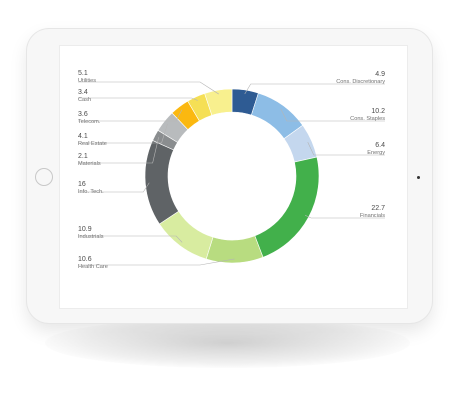 The height and width of the screenshot is (404, 460). Describe the element at coordinates (418, 177) in the screenshot. I see `camera-dot` at that location.